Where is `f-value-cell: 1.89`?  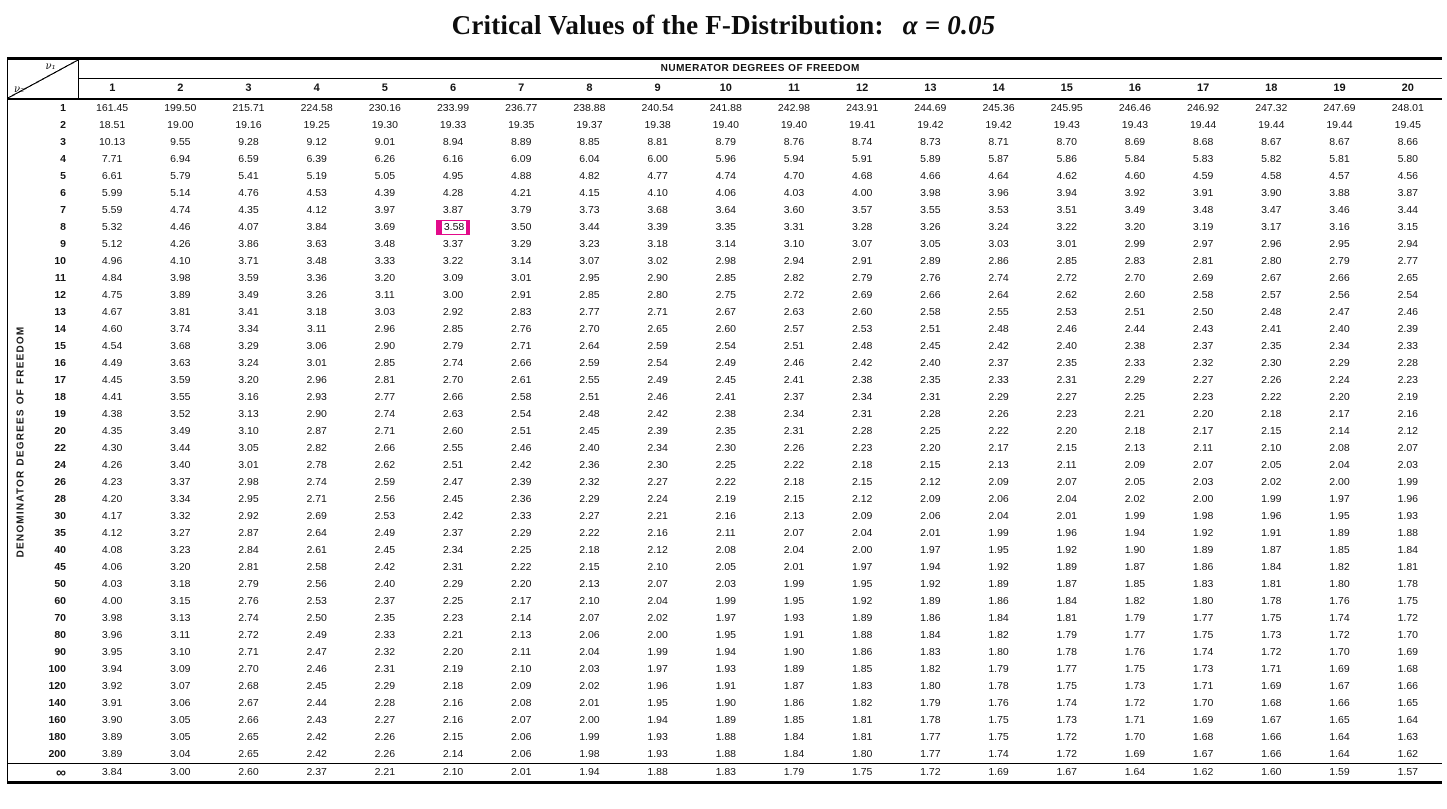
f-value-cell: 1.89 is located at coordinates (998, 584).